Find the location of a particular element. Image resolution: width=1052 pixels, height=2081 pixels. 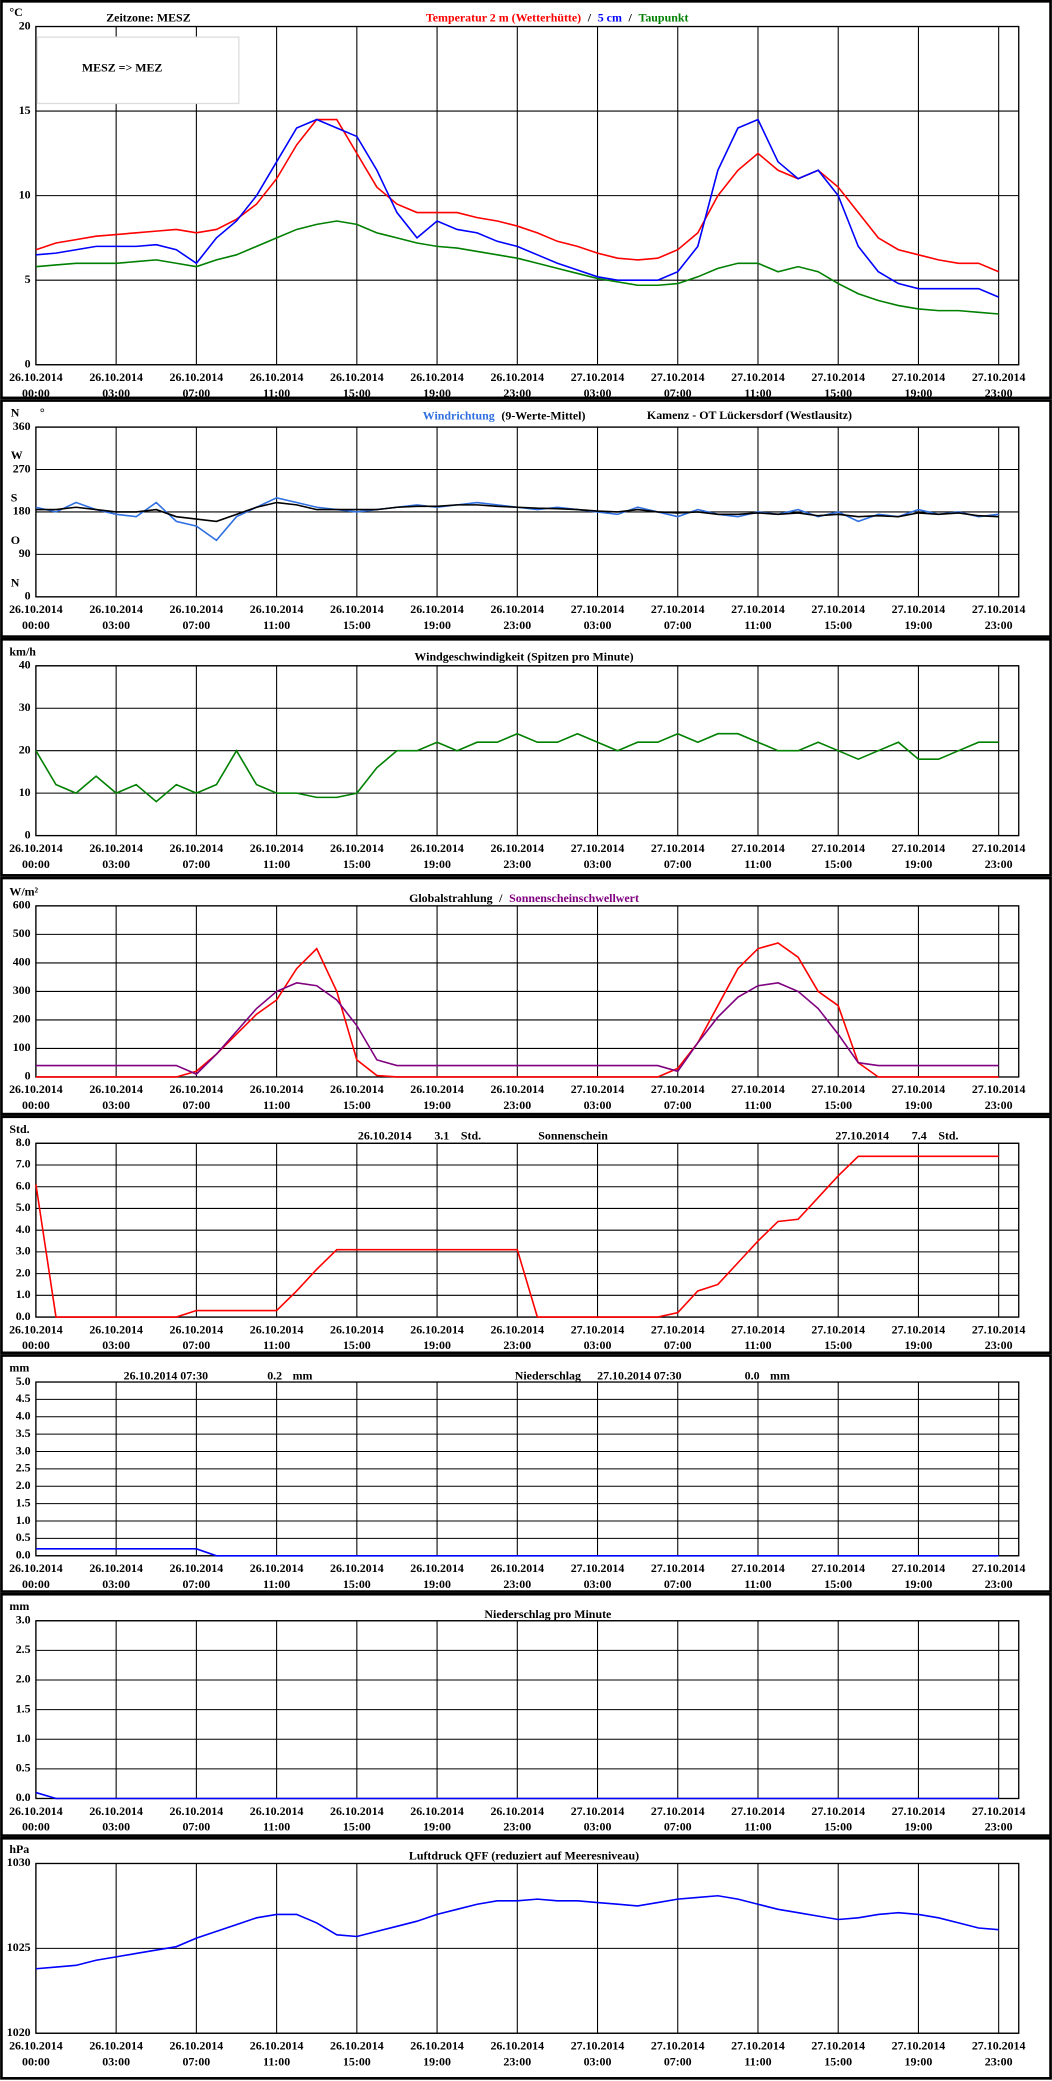

y-tick-label: 1020 is located at coordinates (19, 2032).